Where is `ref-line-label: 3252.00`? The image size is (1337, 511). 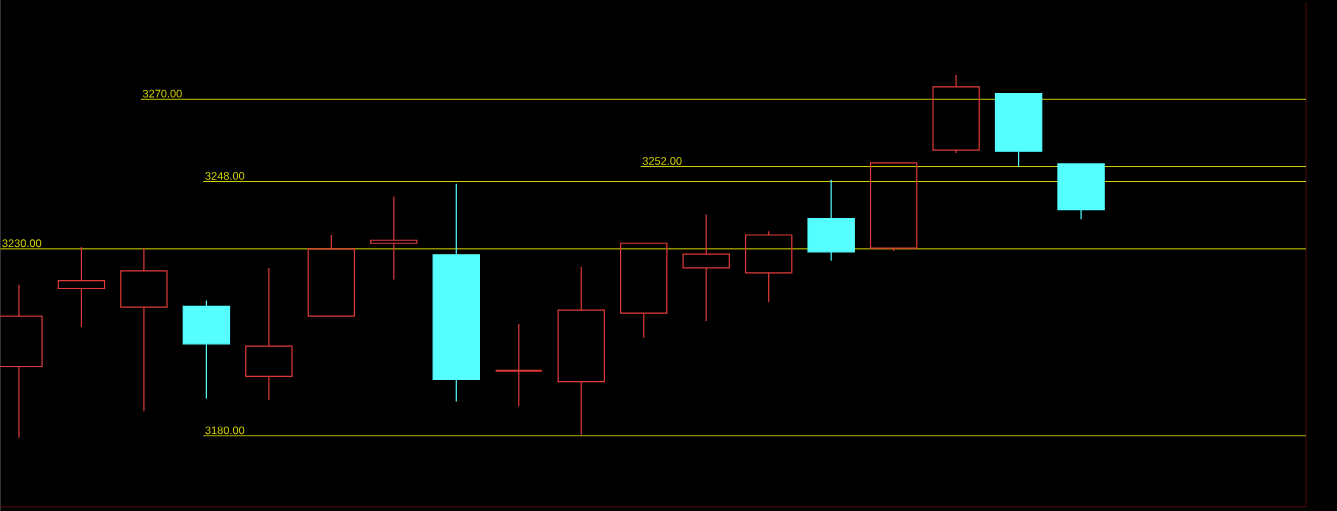
ref-line-label: 3252.00 is located at coordinates (662, 161).